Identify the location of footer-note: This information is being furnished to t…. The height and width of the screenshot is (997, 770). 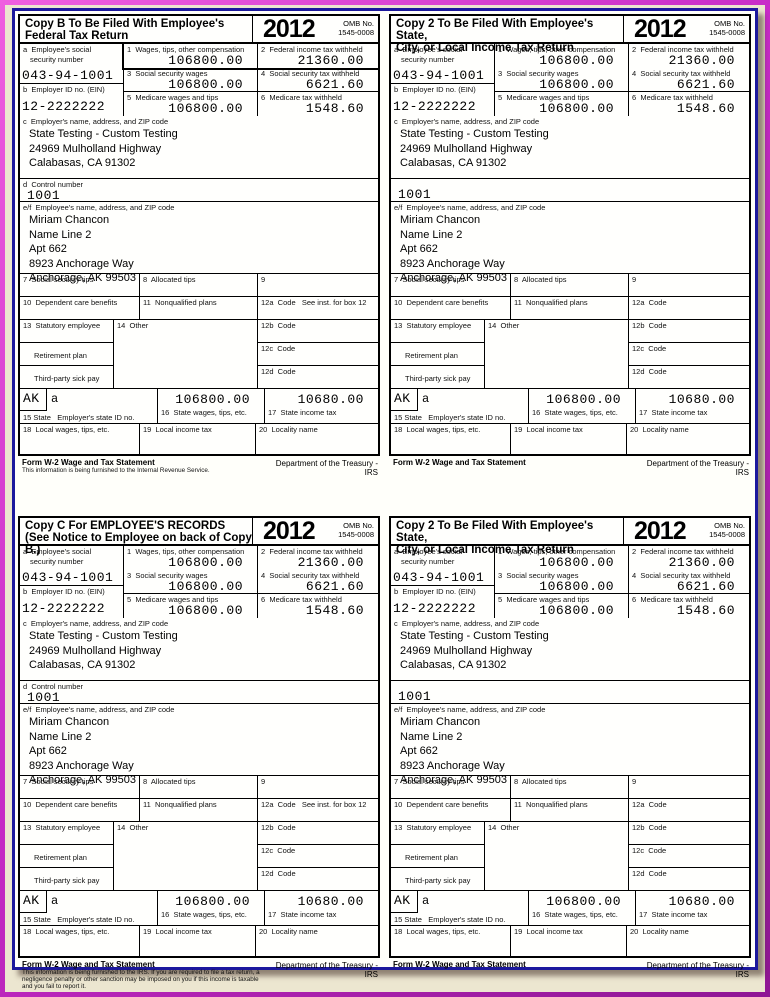
(116, 470).